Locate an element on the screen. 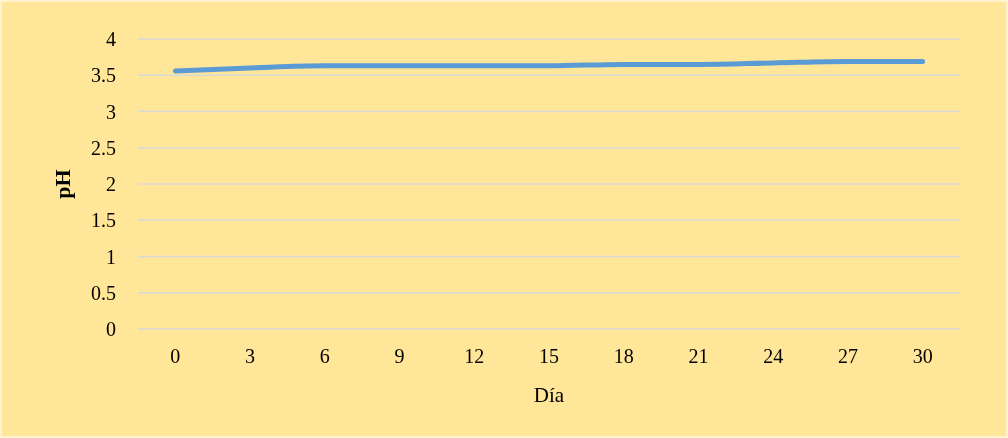 This screenshot has height=438, width=1008. x-tick-label: 3 is located at coordinates (250, 356).